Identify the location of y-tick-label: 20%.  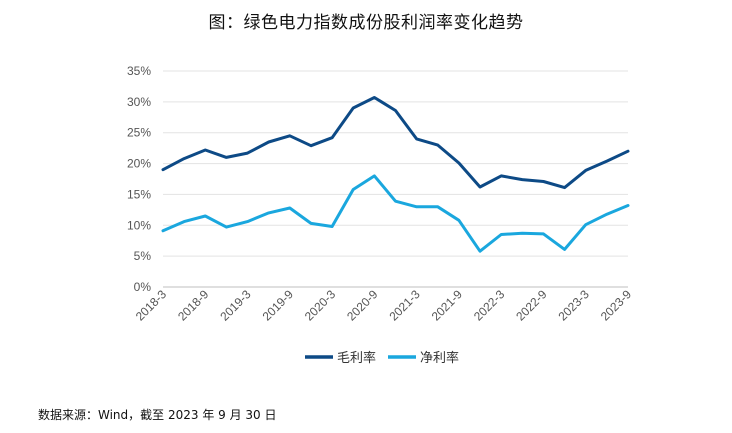
(139, 164).